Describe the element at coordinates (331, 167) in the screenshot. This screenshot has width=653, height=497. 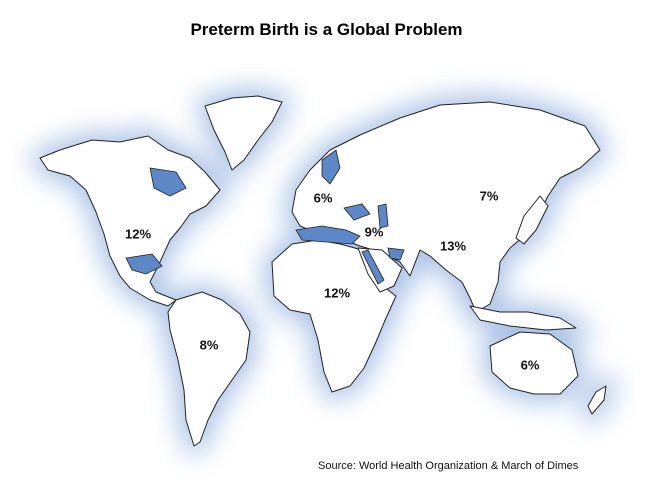
I see `baltic-sea-water` at that location.